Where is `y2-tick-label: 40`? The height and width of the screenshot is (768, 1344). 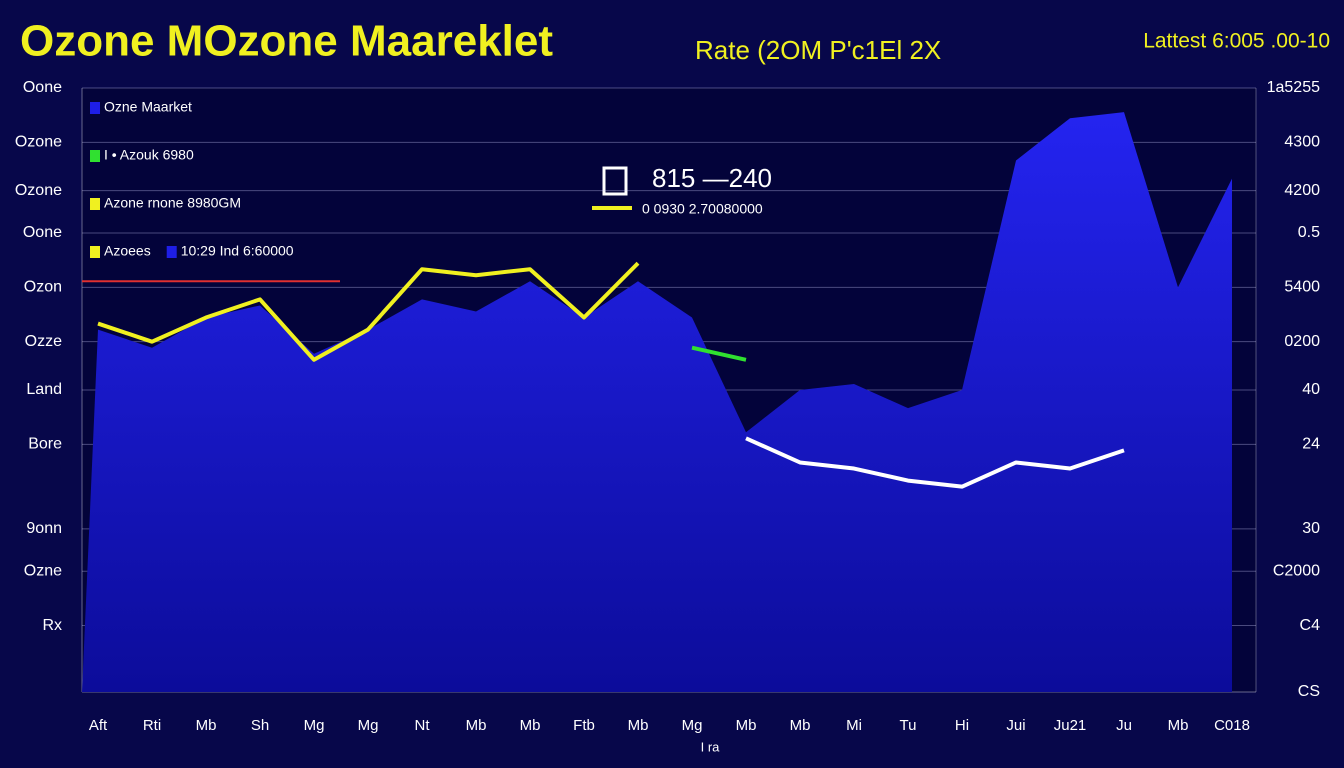 y2-tick-label: 40 is located at coordinates (1311, 389).